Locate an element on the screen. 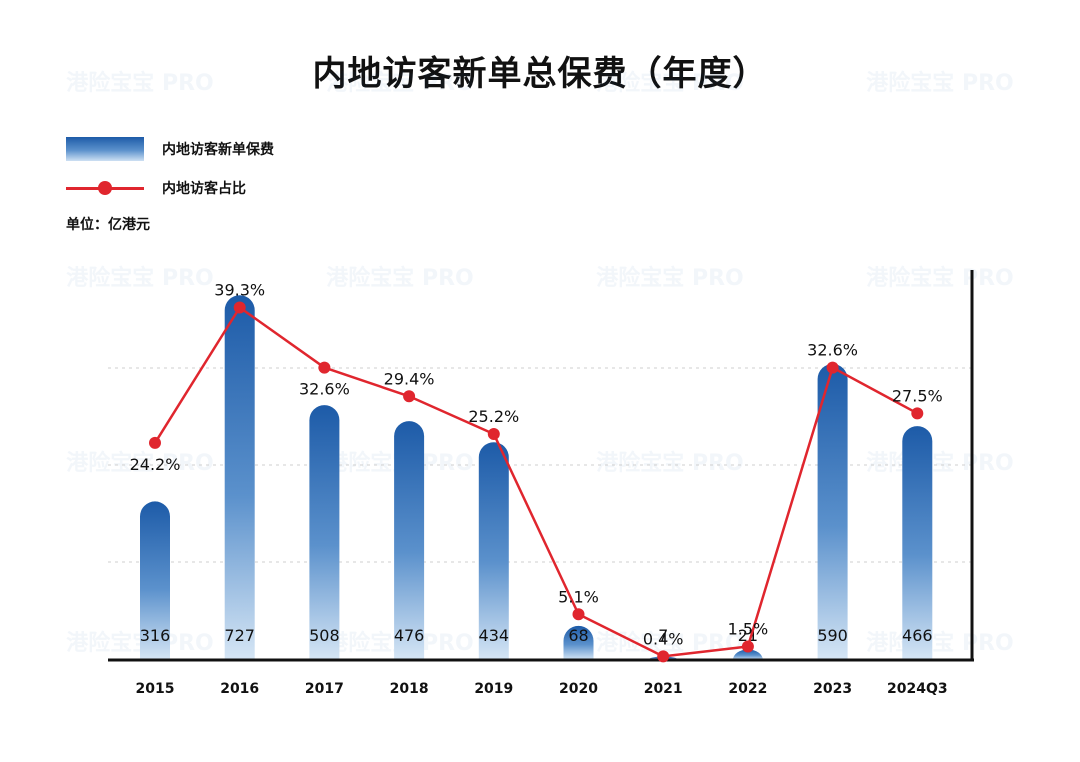 The height and width of the screenshot is (762, 1080). bar-value-label: 590 is located at coordinates (832, 635).